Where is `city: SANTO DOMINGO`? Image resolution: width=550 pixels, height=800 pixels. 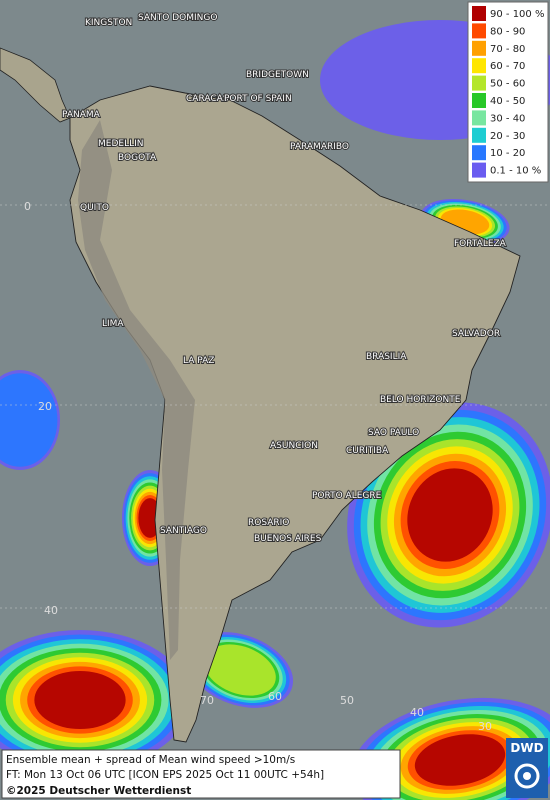 city: SANTO DOMINGO is located at coordinates (177, 18).